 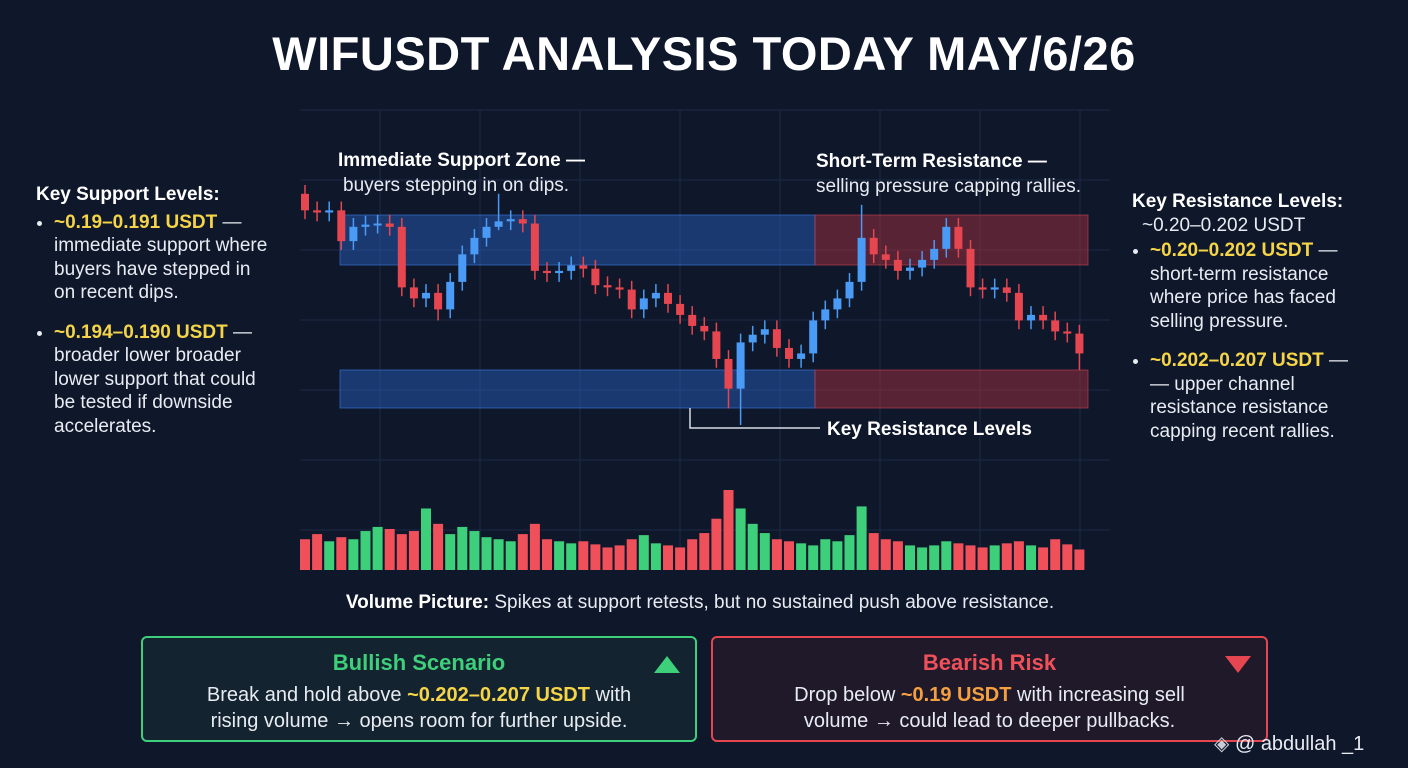 I want to click on text: Drop below, so click(x=847, y=695).